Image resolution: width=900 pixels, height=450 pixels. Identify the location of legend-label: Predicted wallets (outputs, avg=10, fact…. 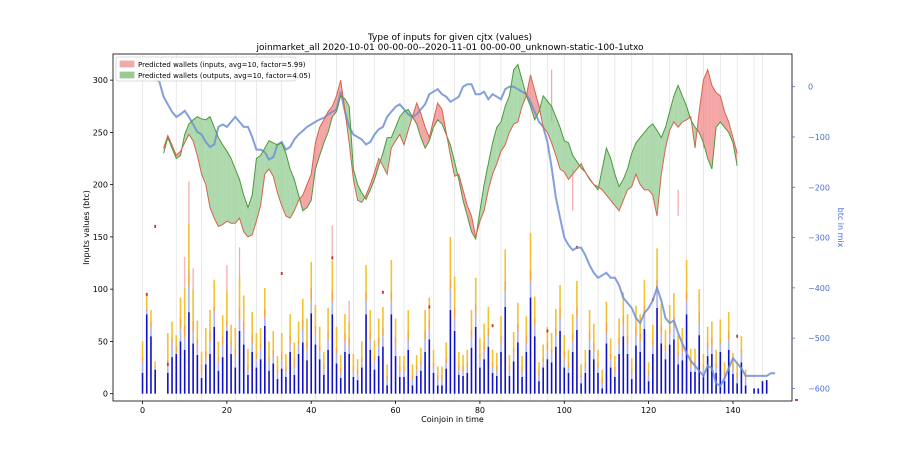
(224, 76).